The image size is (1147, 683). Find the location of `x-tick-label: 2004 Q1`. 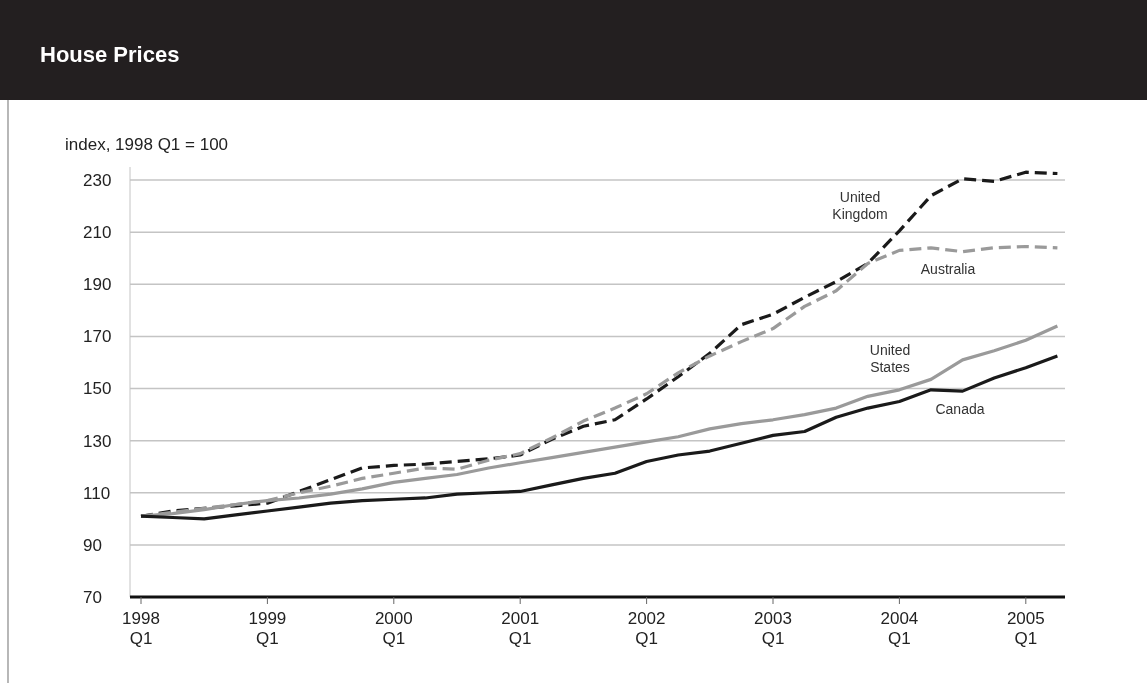

x-tick-label: 2004 Q1 is located at coordinates (899, 628).